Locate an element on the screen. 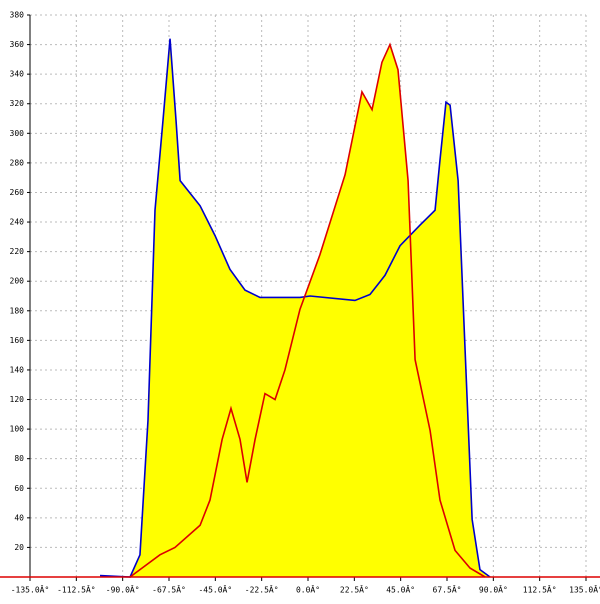  y-tick-label: 320 is located at coordinates (17, 103).